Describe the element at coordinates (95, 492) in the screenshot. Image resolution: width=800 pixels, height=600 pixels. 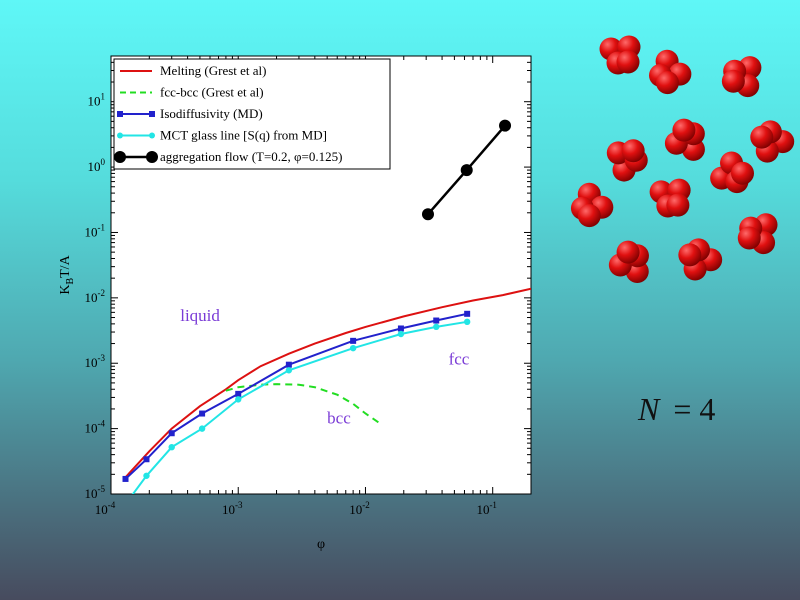
I see `y-tick-label: 10⁻⁵` at that location.